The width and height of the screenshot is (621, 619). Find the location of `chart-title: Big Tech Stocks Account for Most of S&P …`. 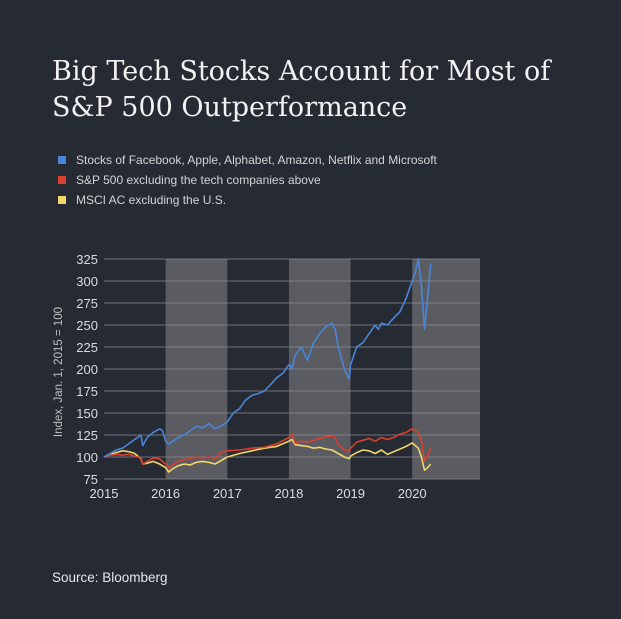

chart-title: Big Tech Stocks Account for Most of S&P … is located at coordinates (301, 89).